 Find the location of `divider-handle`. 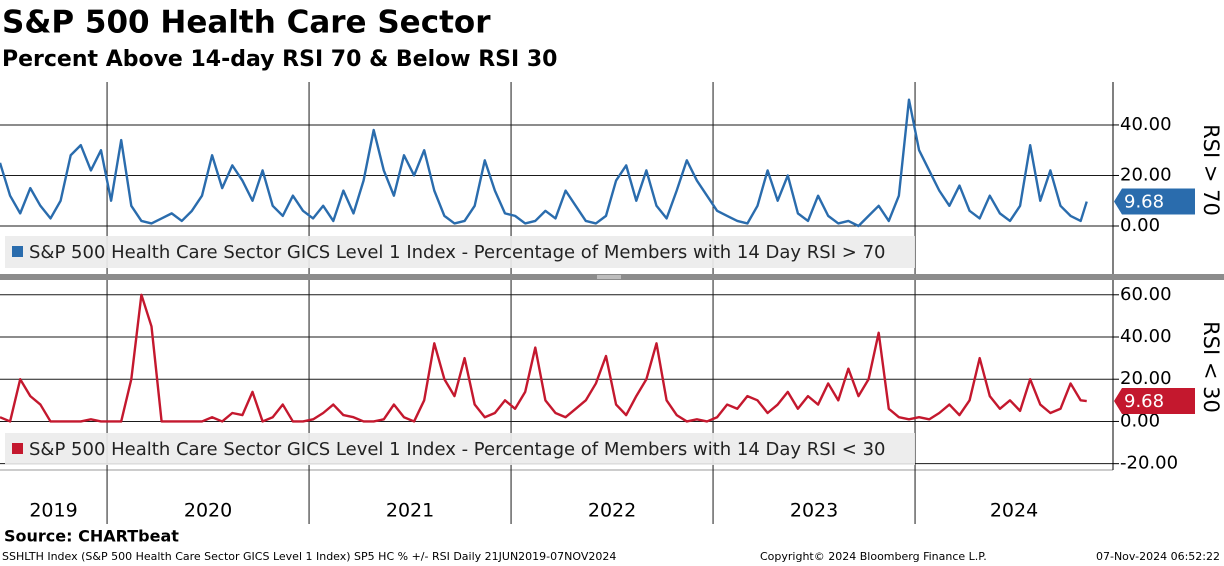

divider-handle is located at coordinates (609, 277).